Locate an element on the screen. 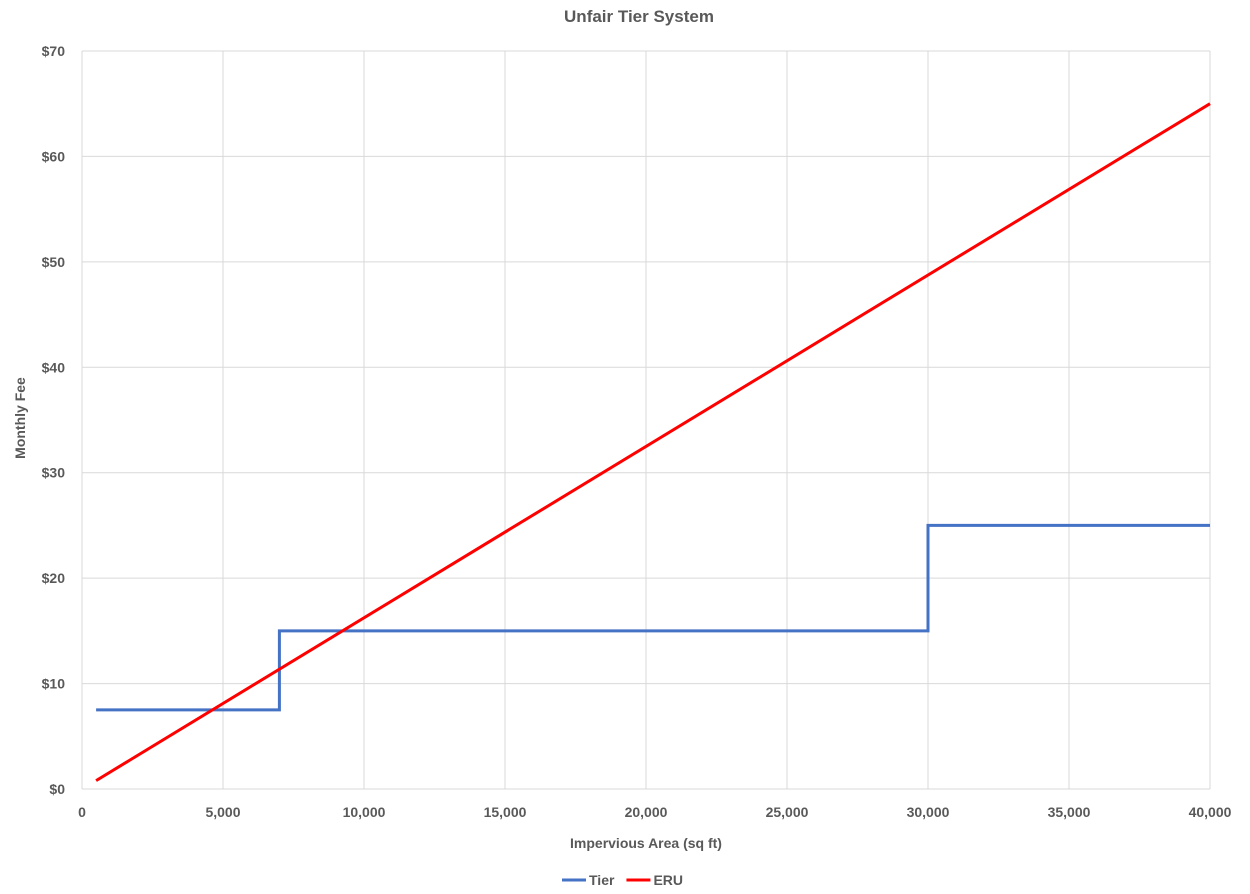  legend: Tier ERU is located at coordinates (622, 880).